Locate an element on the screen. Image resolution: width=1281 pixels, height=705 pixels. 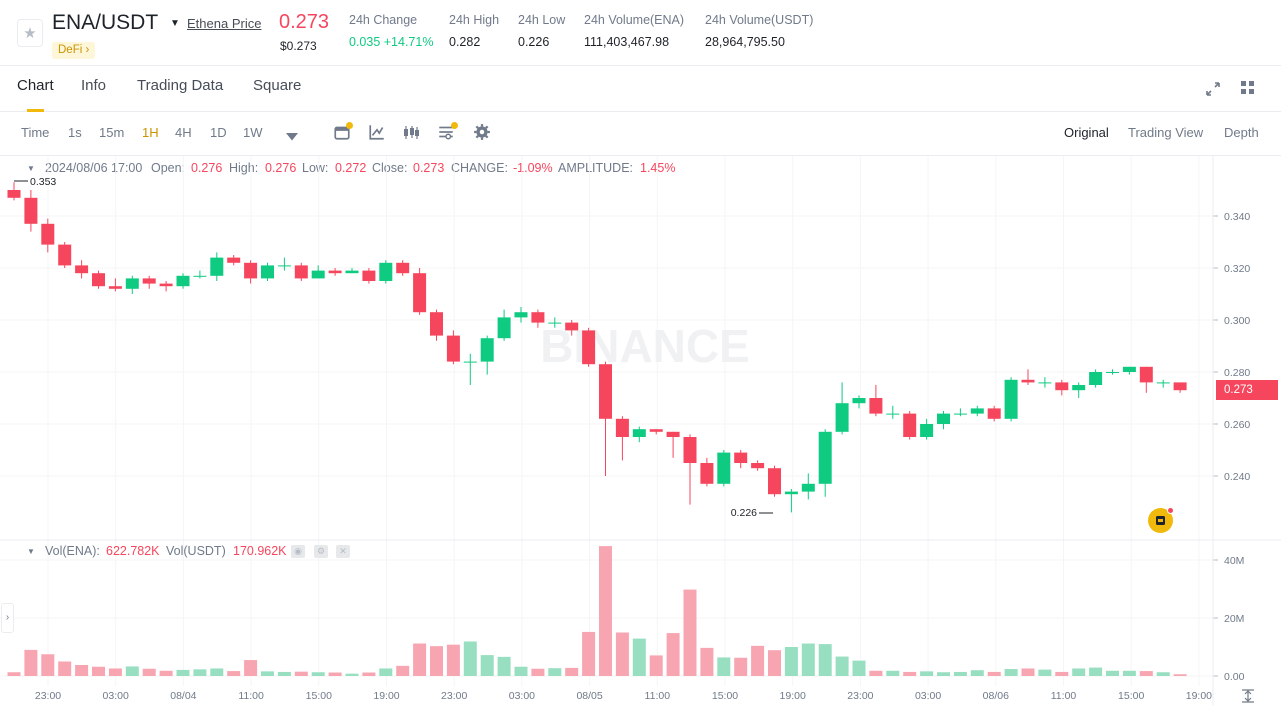
timeframe-1w: 1W is located at coordinates (253, 132).